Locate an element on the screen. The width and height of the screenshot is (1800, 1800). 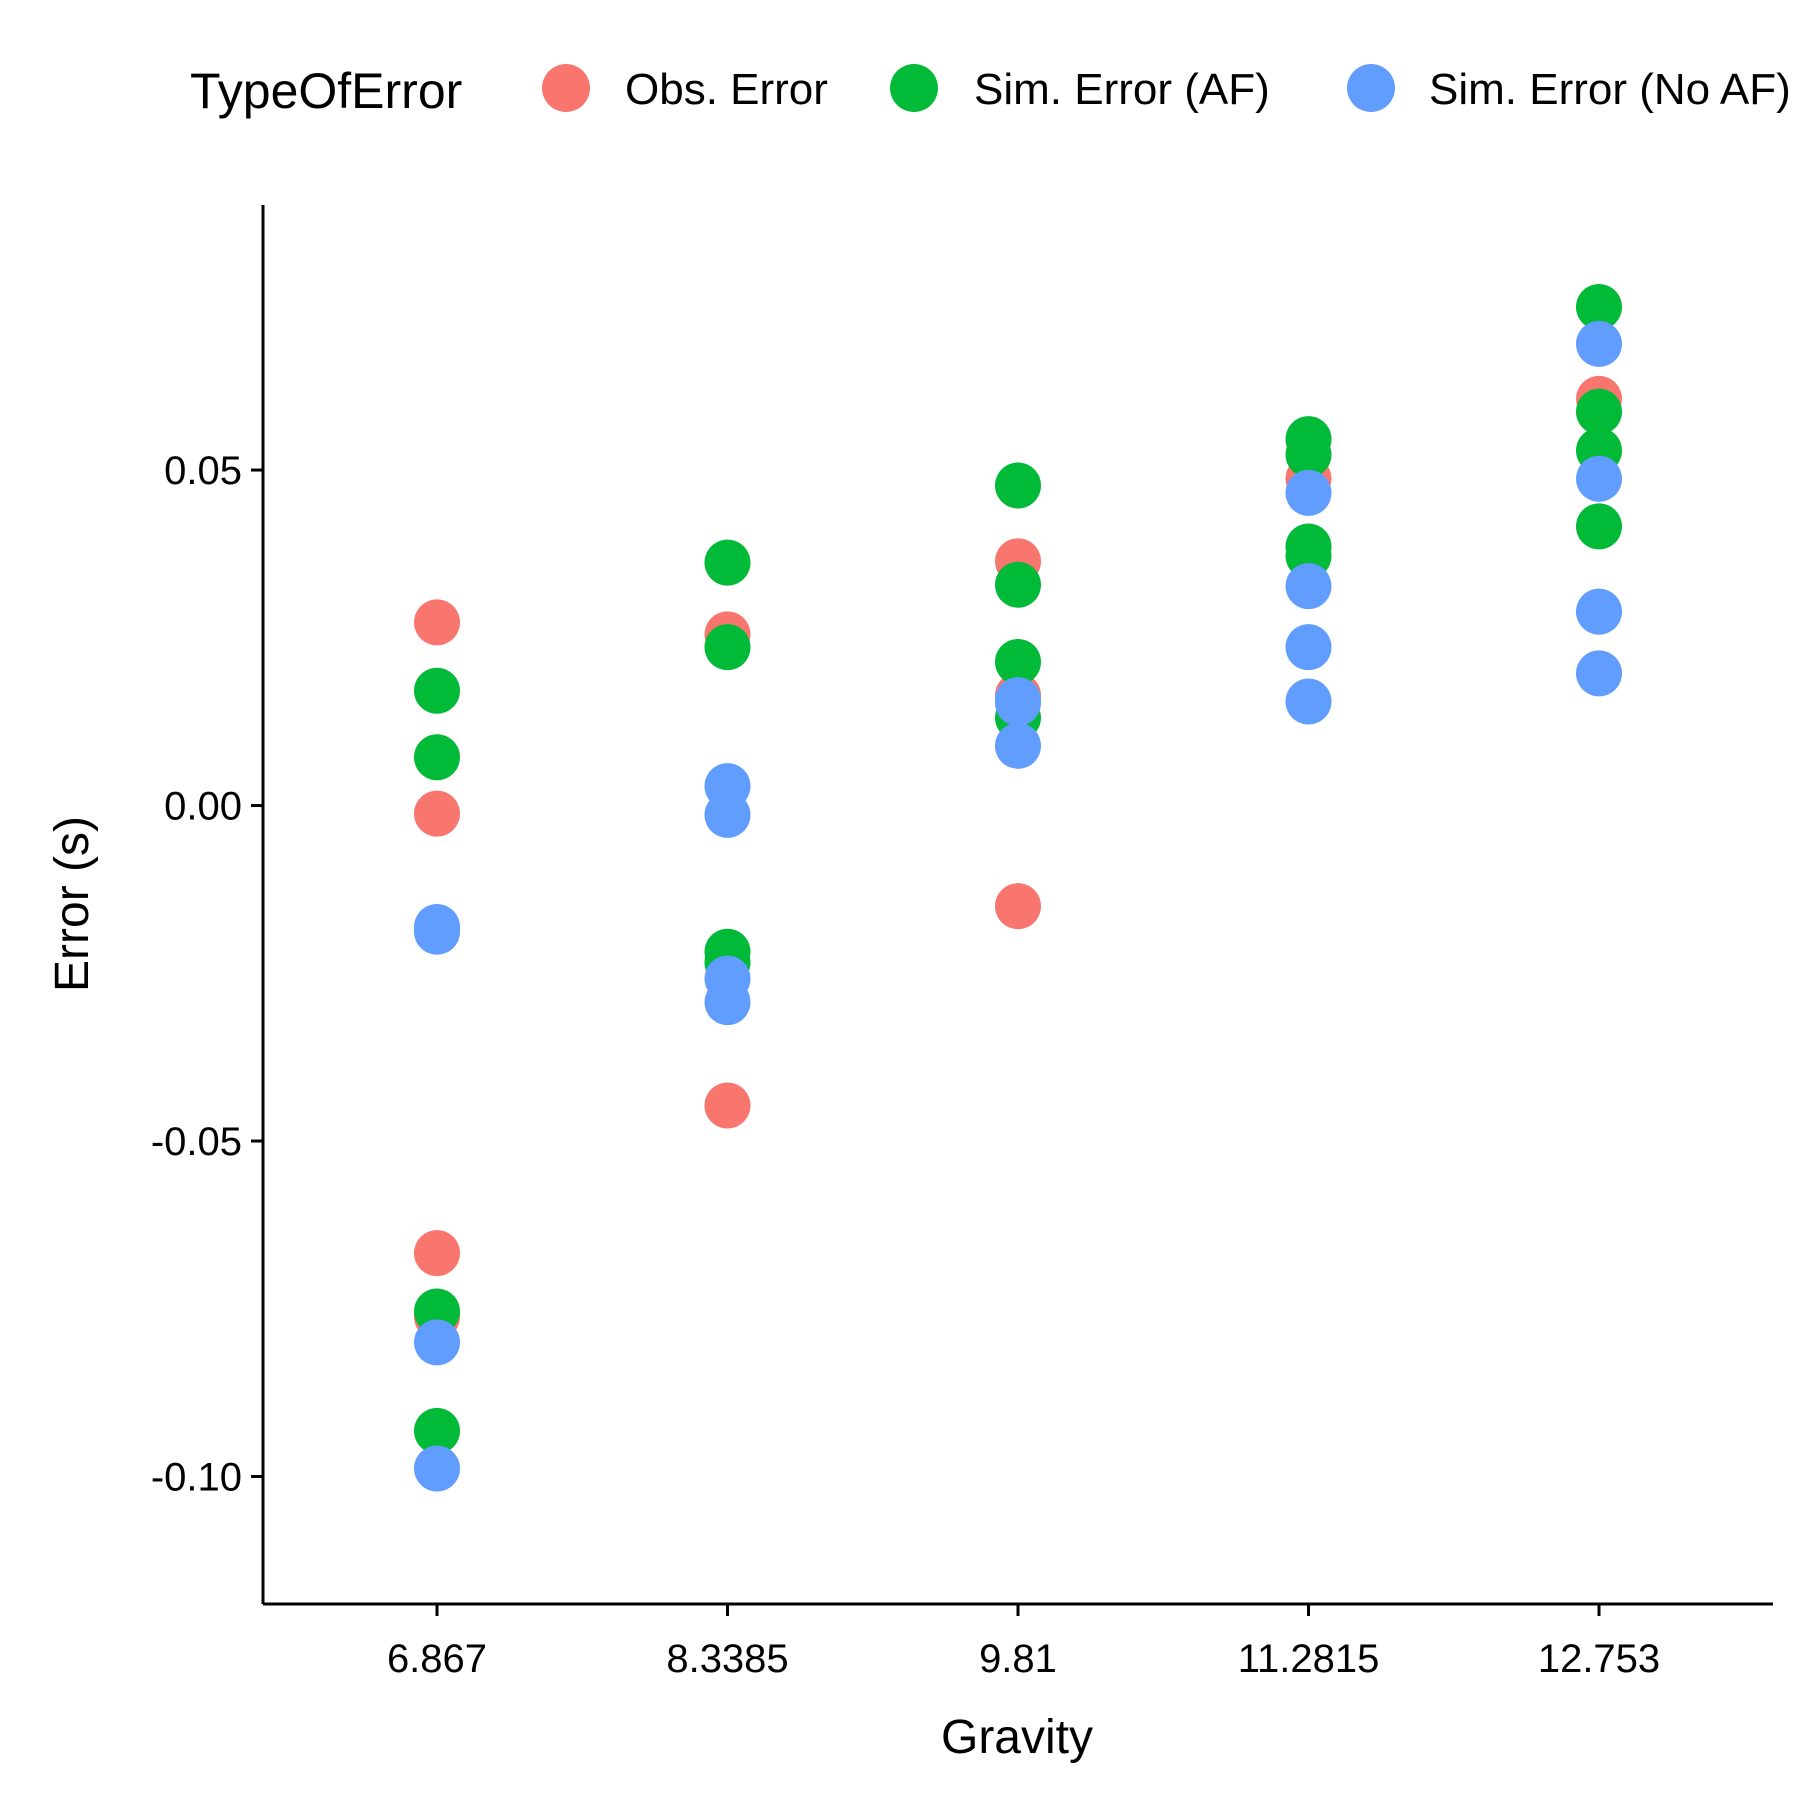
x-tick-label: 11.2815 is located at coordinates (1309, 1659).